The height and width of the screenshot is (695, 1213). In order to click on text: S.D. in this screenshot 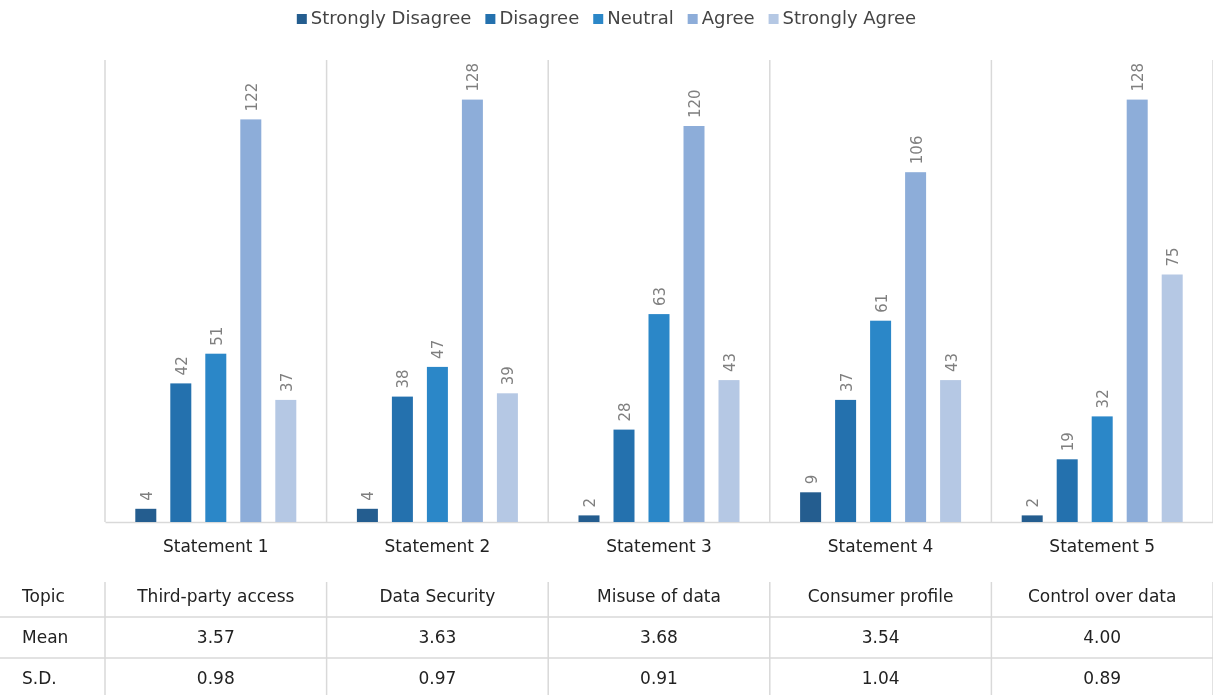, I will do `click(39, 678)`.